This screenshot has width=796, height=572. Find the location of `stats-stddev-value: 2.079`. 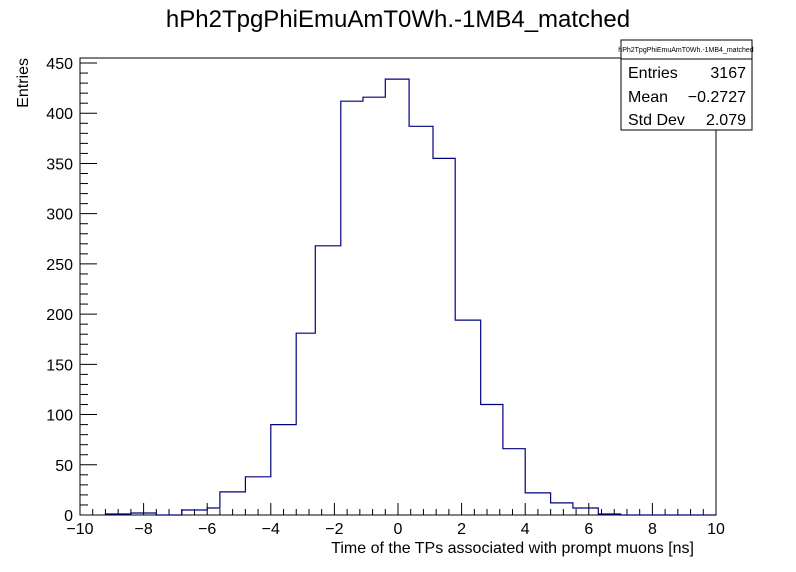

stats-stddev-value: 2.079 is located at coordinates (726, 120).